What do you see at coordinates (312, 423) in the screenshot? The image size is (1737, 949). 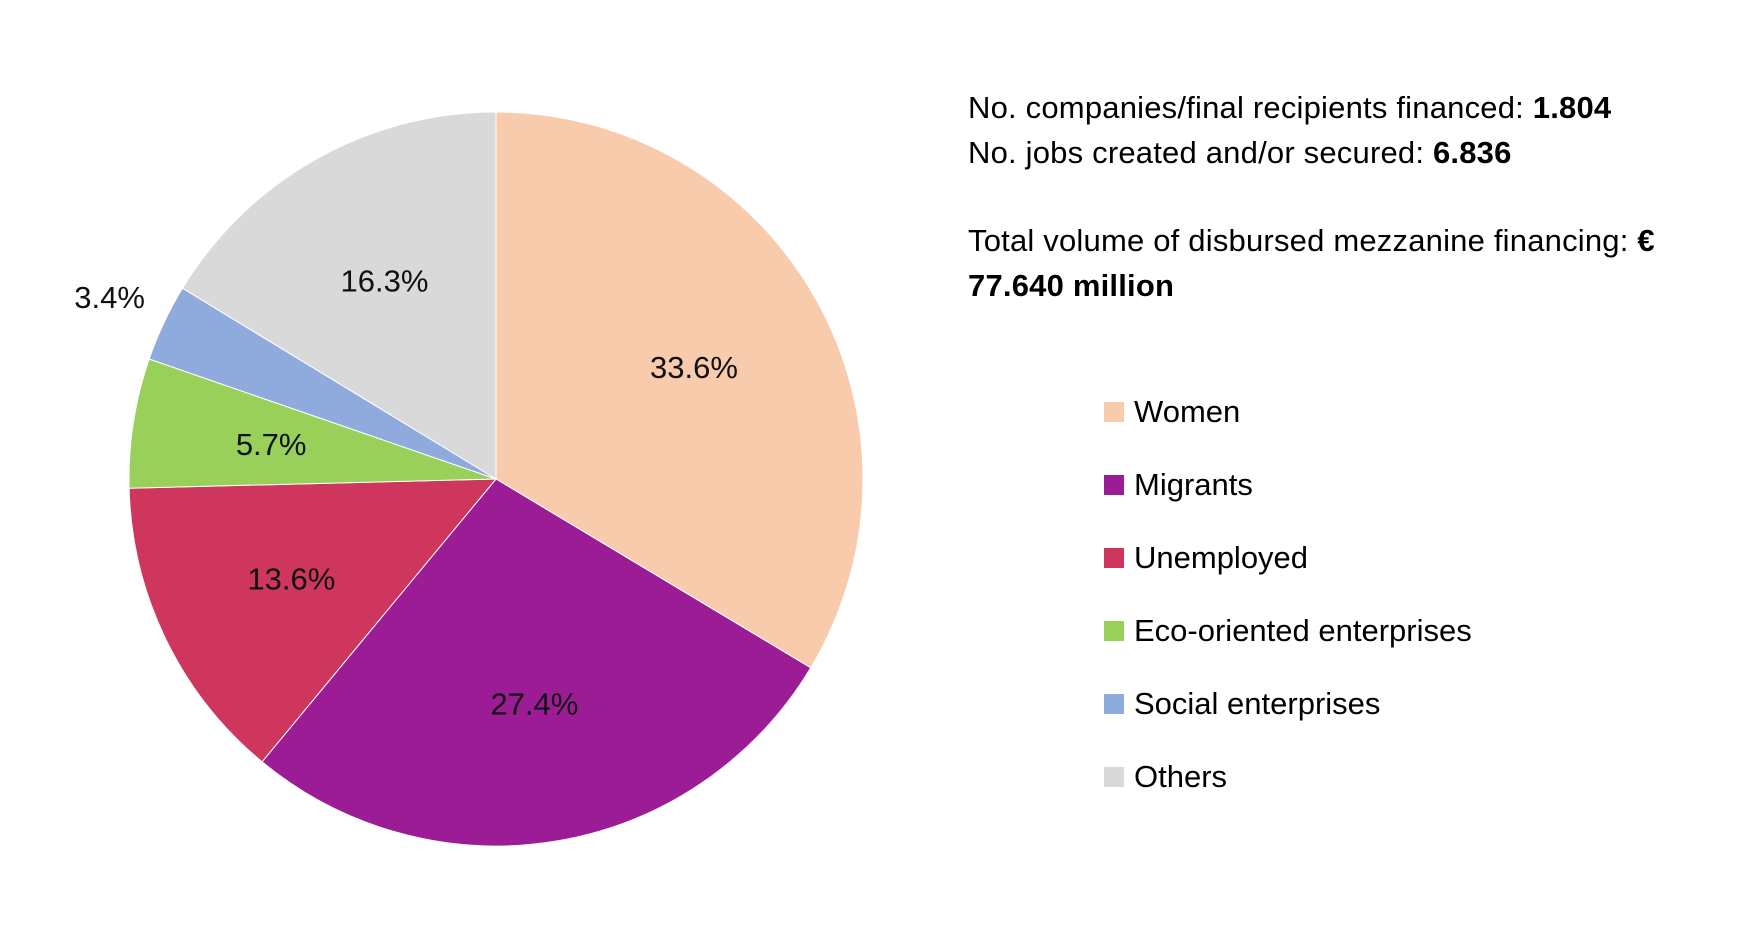 I see `pie-slice-eco-oriented-enterprises` at bounding box center [312, 423].